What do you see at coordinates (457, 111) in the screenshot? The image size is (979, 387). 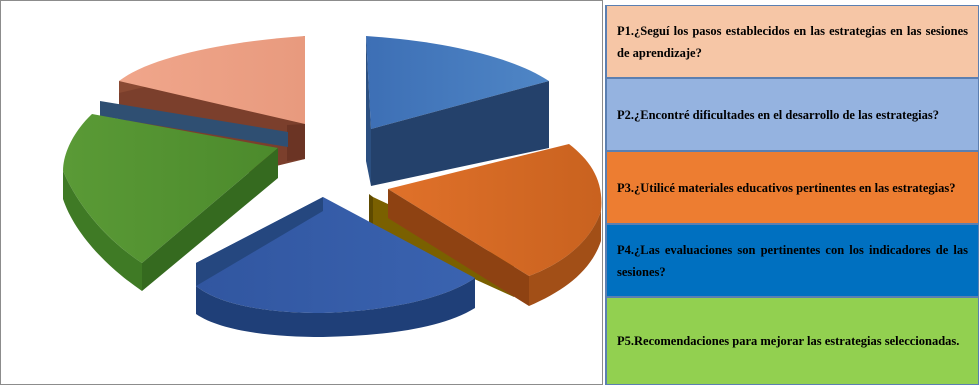 I see `pie-slice-blue` at bounding box center [457, 111].